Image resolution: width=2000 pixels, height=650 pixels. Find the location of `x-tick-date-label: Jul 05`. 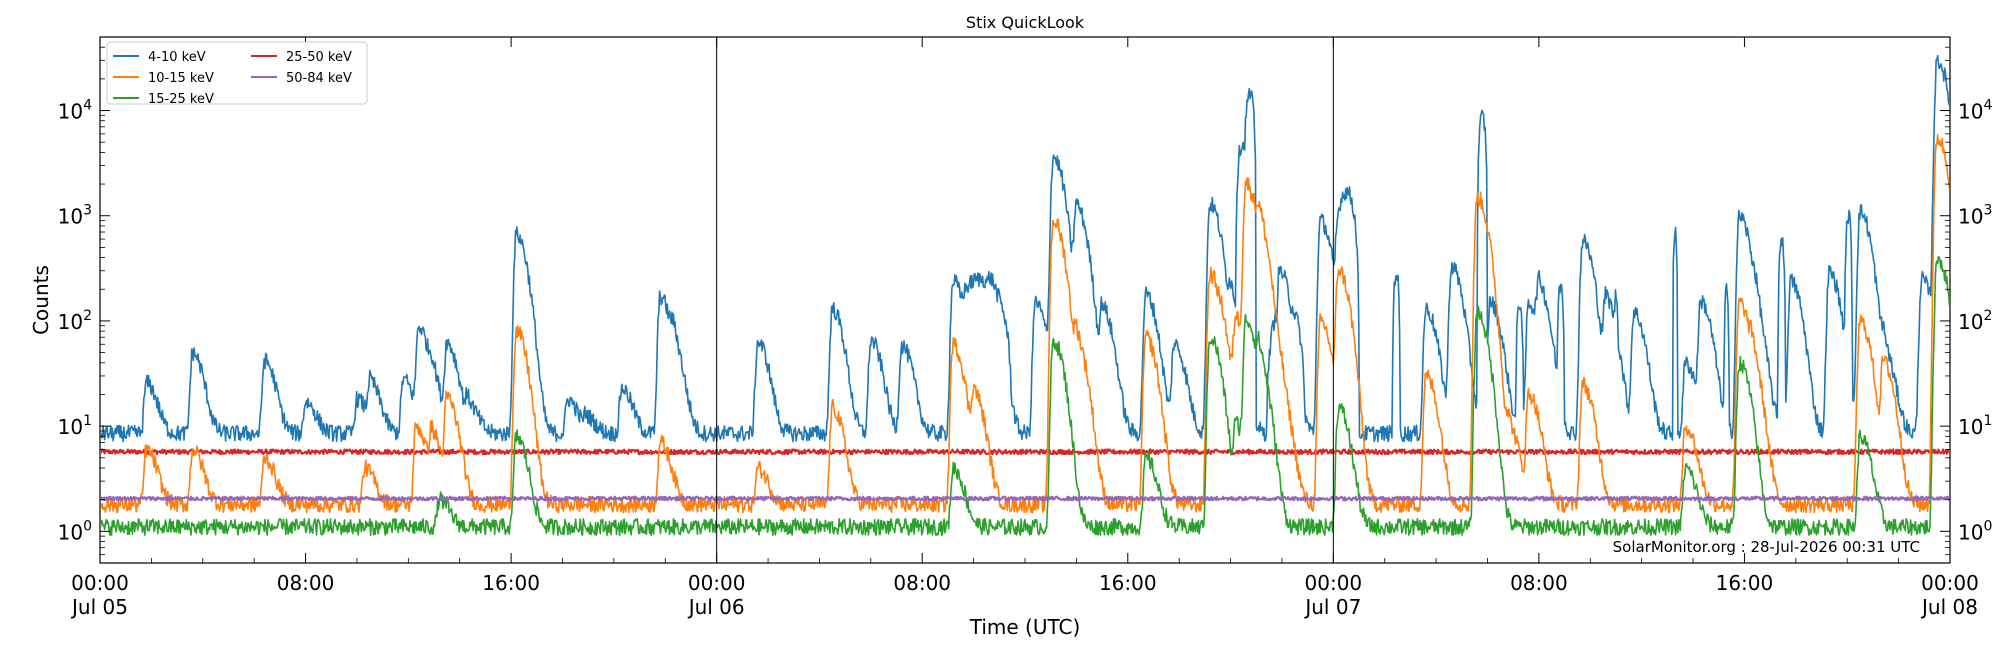

x-tick-date-label: Jul 05 is located at coordinates (99, 607).